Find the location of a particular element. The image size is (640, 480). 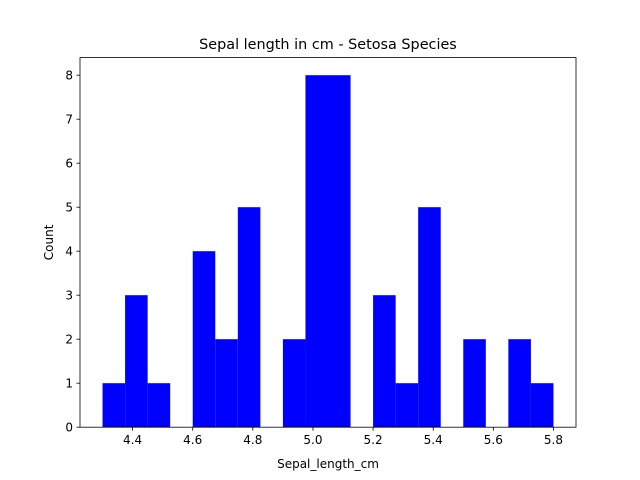

y-tick-label: 2 is located at coordinates (69, 339).